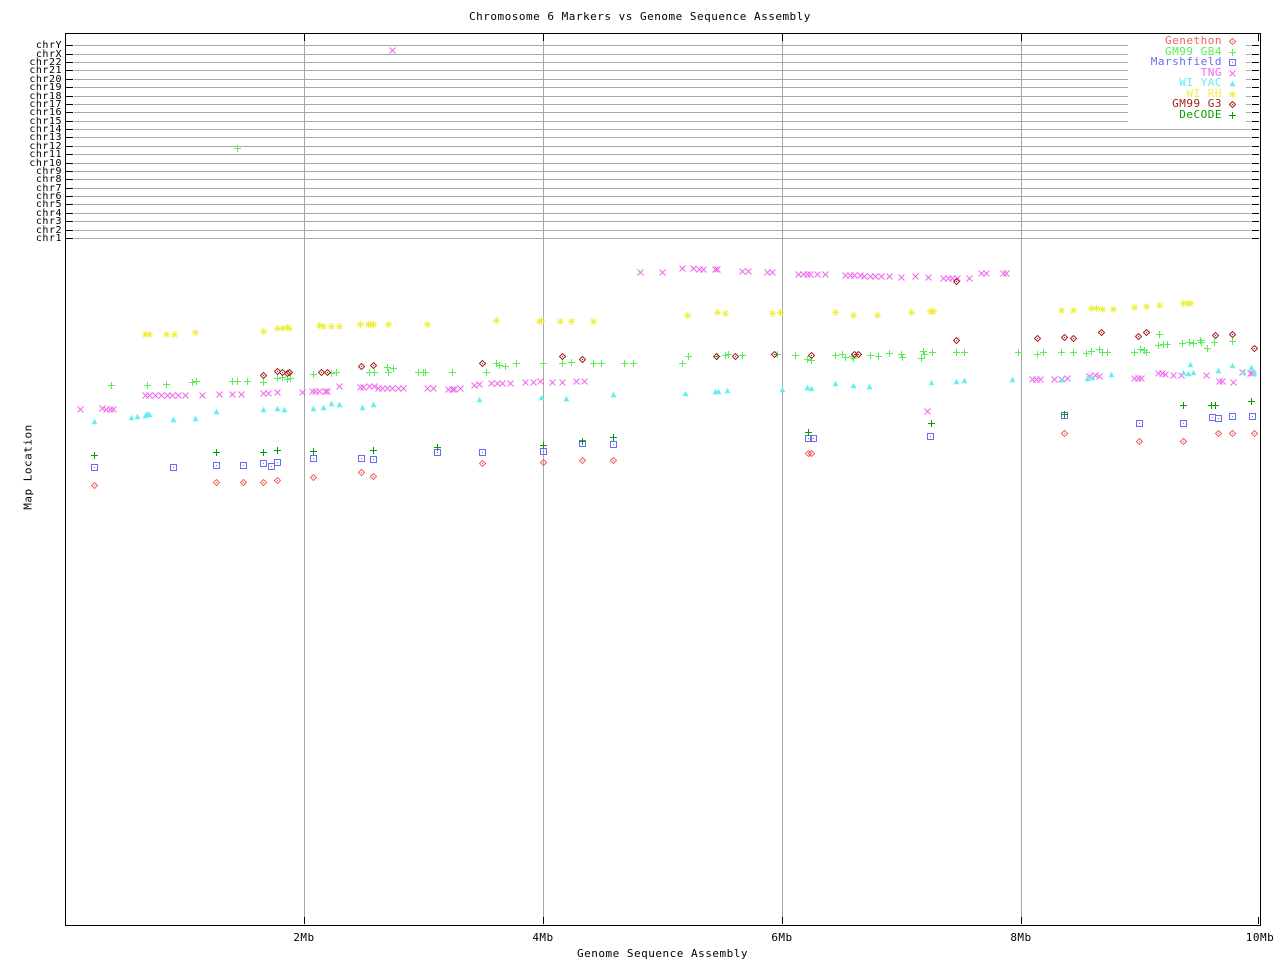 Image resolution: width=1280 pixels, height=960 pixels. Describe the element at coordinates (1211, 72) in the screenshot. I see `legend-label-tng: TNG` at that location.